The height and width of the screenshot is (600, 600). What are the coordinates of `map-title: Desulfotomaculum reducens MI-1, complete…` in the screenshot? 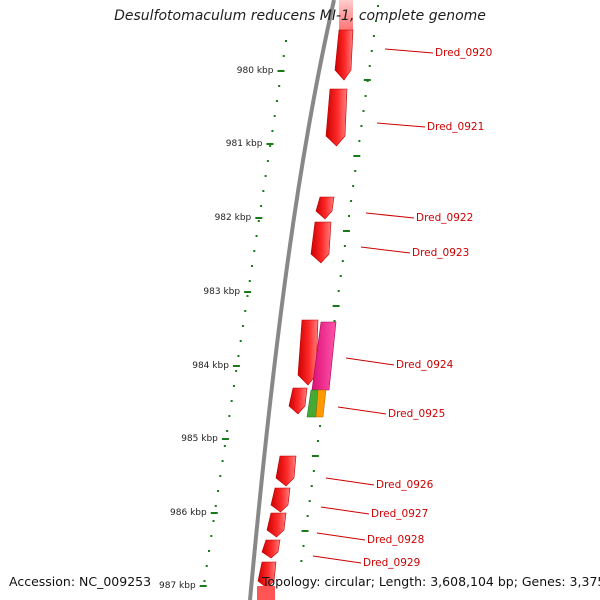 It's located at (300, 16).